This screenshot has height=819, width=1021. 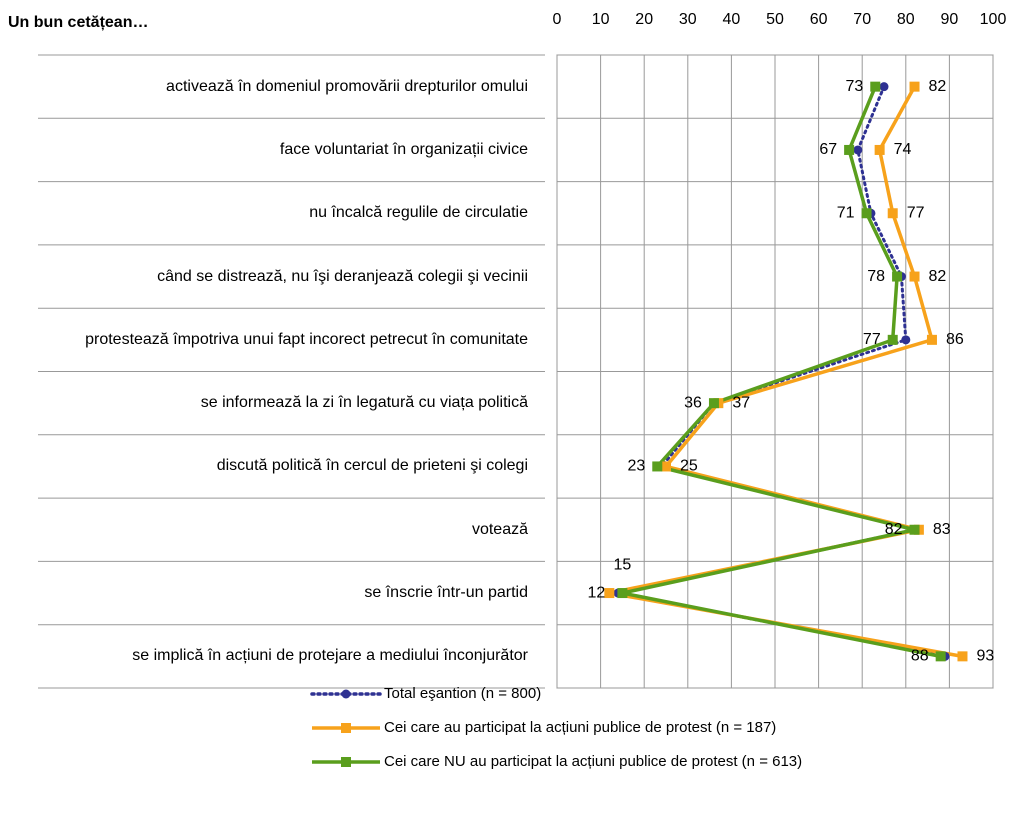 What do you see at coordinates (418, 213) in the screenshot?
I see `category-label: nu încalcă regulile de circulatie` at bounding box center [418, 213].